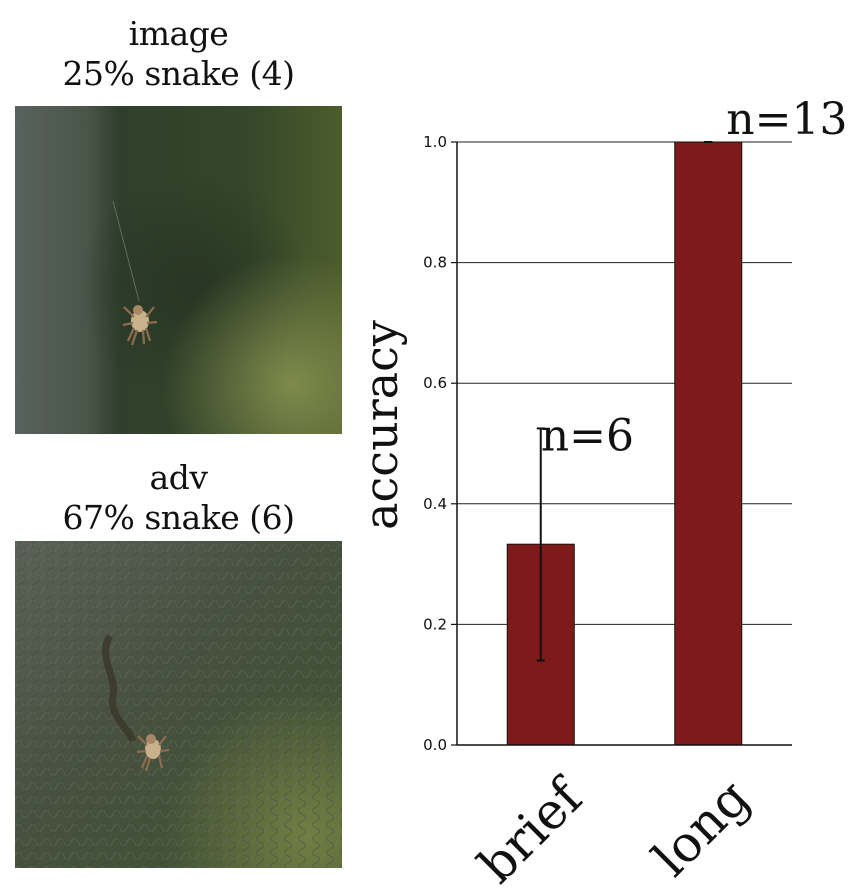 The height and width of the screenshot is (892, 859). What do you see at coordinates (435, 263) in the screenshot?
I see `y-tick-label: 0.8` at bounding box center [435, 263].